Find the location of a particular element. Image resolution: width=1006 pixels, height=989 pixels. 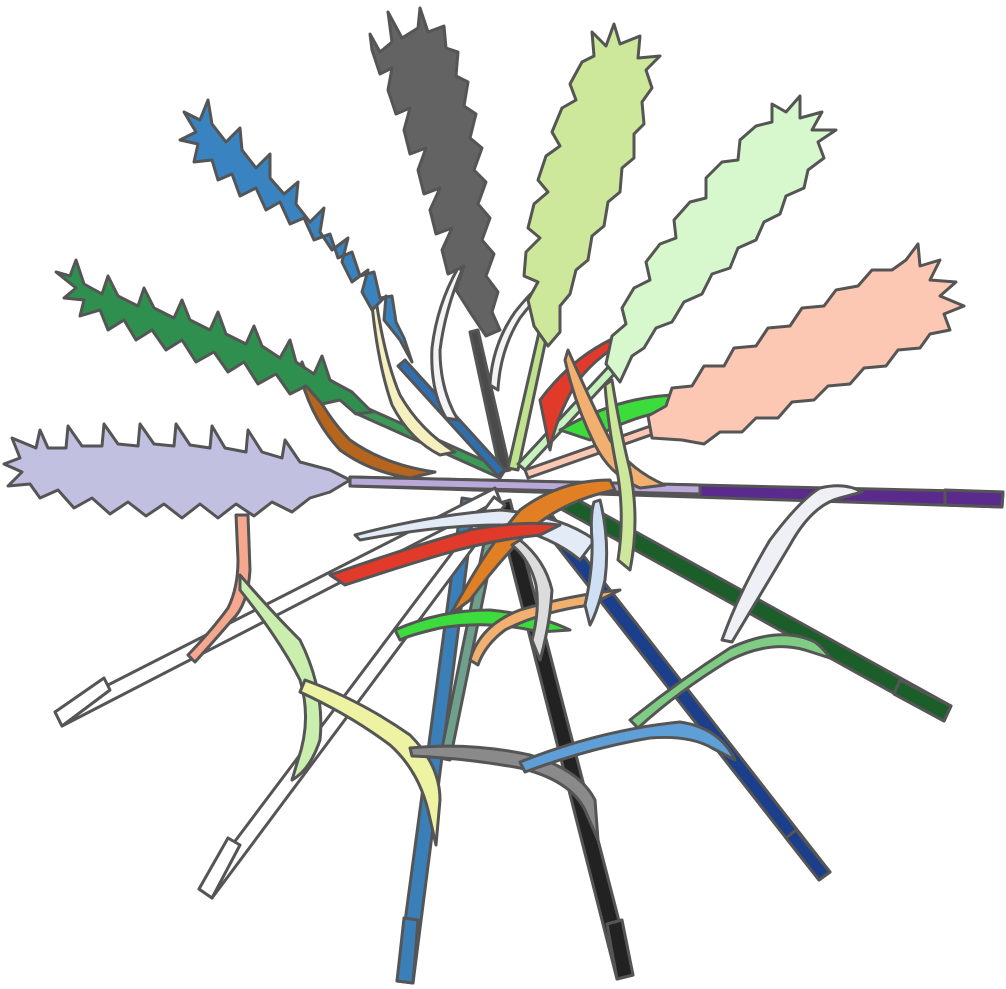

leaf-cream is located at coordinates (413, 377).